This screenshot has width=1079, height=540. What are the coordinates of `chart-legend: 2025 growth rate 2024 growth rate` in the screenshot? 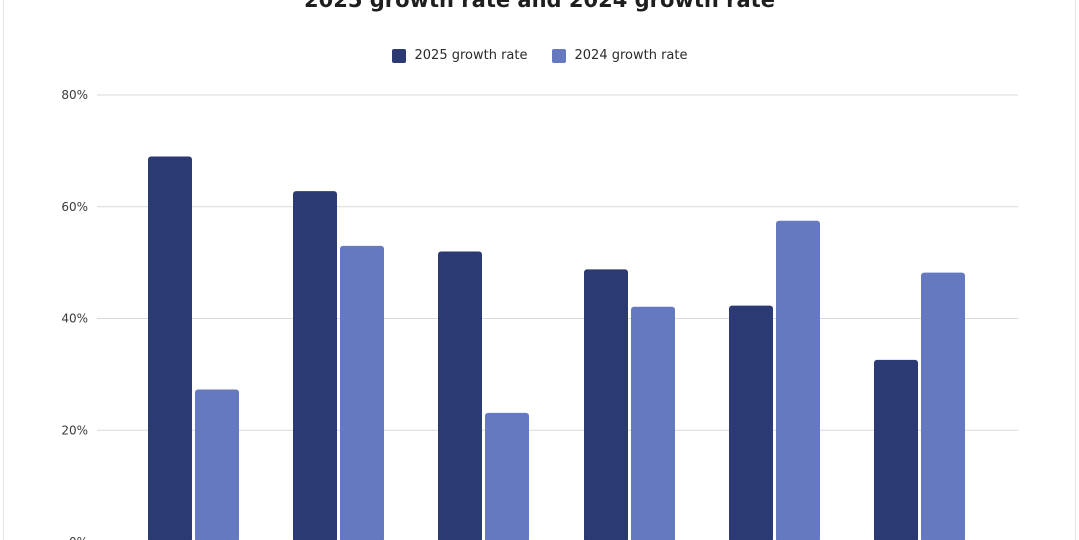 It's located at (539, 55).